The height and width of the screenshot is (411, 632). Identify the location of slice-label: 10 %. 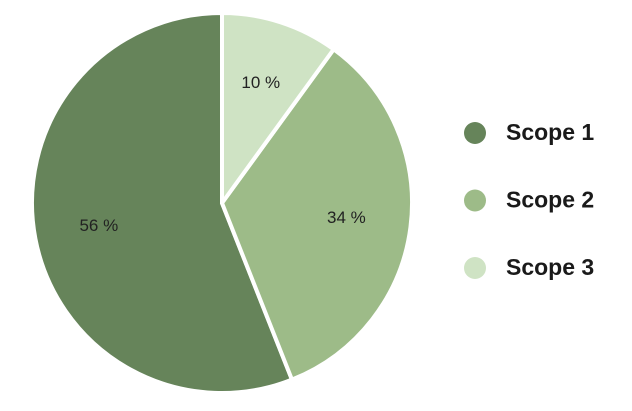
(260, 82).